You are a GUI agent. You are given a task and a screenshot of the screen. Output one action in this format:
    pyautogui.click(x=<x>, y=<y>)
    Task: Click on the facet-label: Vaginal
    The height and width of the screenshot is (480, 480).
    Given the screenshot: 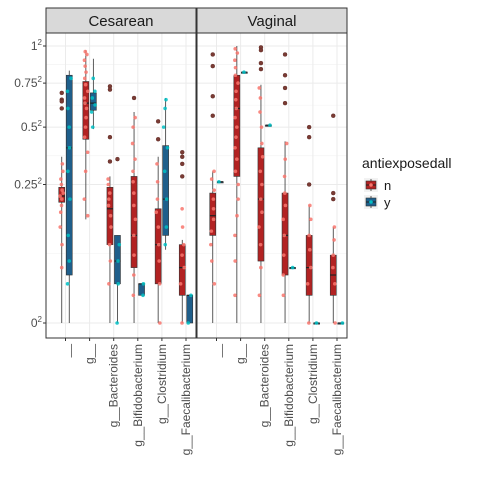 What is the action you would take?
    pyautogui.click(x=272, y=21)
    